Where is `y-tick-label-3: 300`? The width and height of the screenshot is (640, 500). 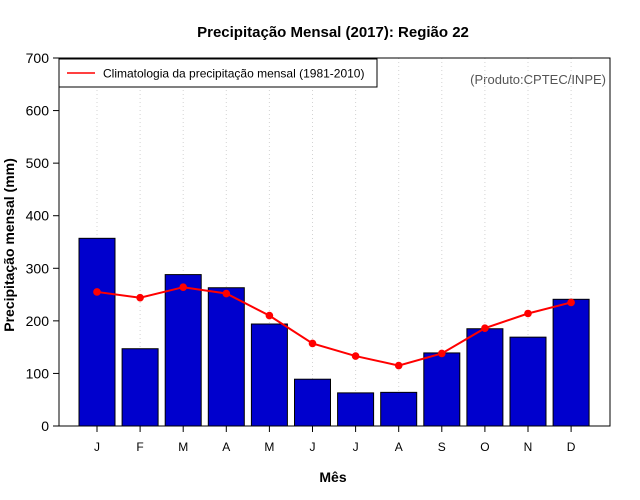
y-tick-label-3: 300 is located at coordinates (38, 268).